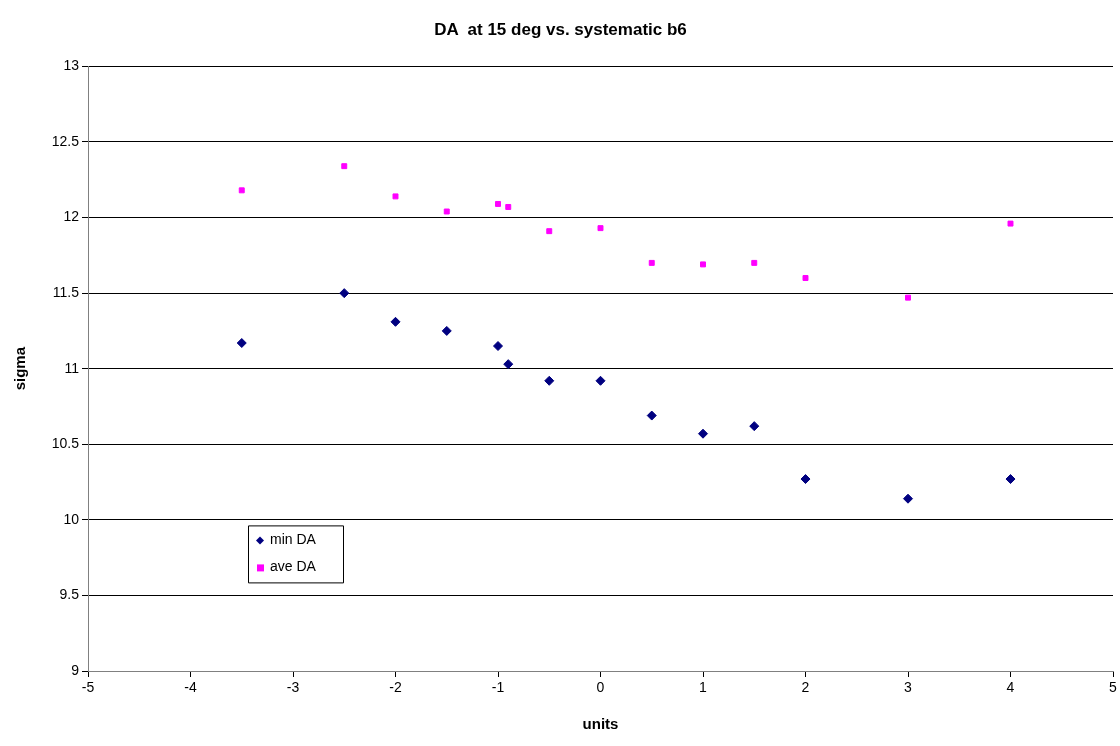 The width and height of the screenshot is (1120, 746). Describe the element at coordinates (600, 724) in the screenshot. I see `x-axis-title: units` at that location.